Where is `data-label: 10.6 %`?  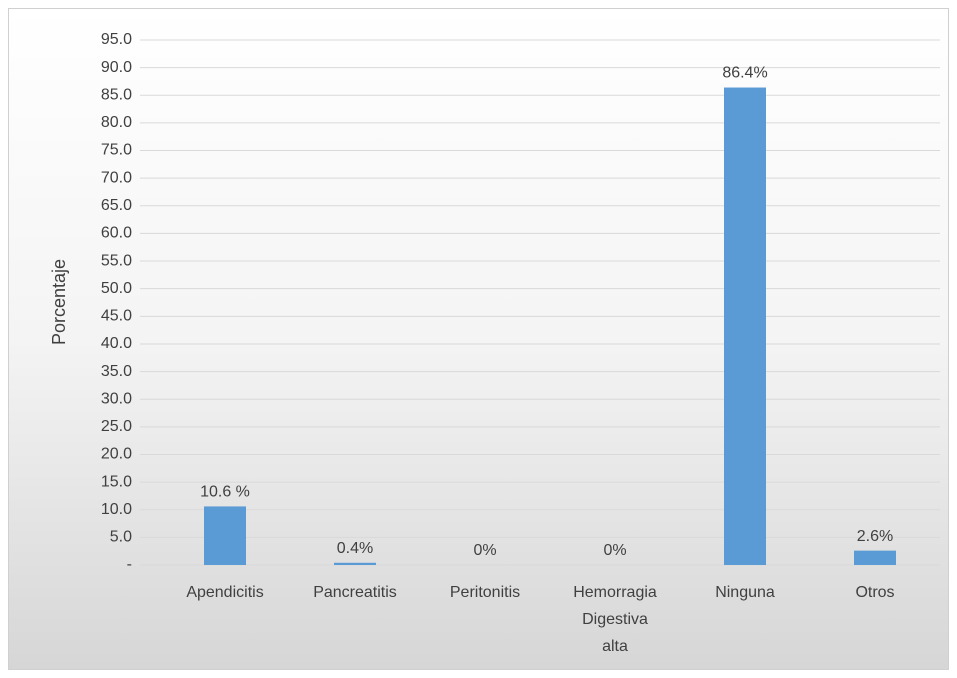 data-label: 10.6 % is located at coordinates (225, 492).